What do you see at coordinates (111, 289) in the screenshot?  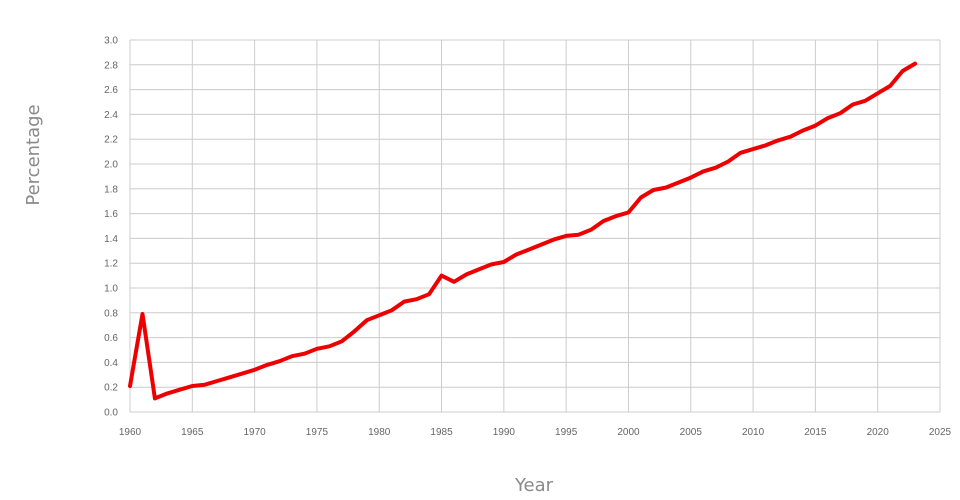 I see `y-tick-label: 1.0` at bounding box center [111, 289].